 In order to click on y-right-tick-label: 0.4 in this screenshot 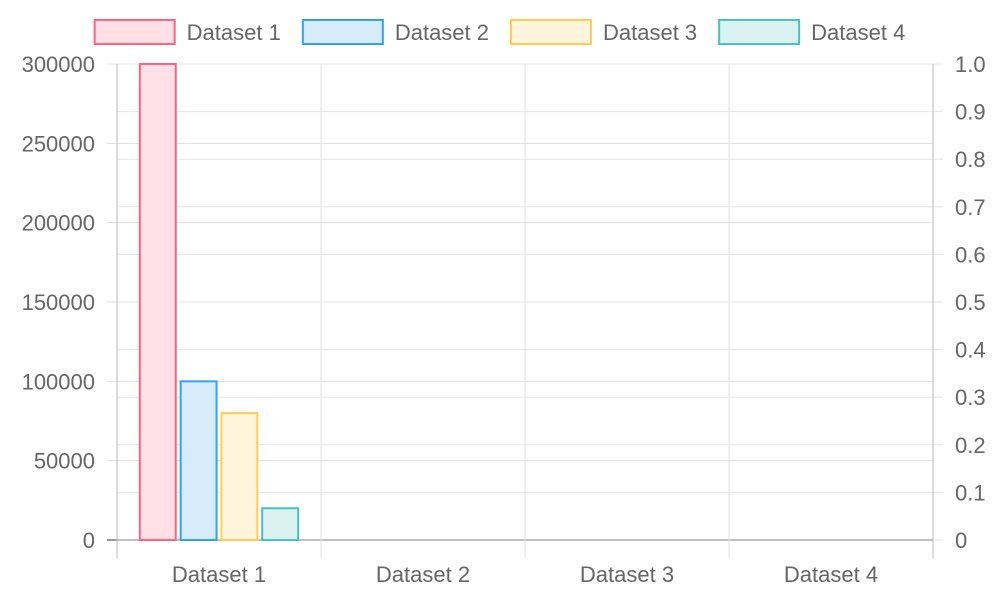, I will do `click(970, 350)`.